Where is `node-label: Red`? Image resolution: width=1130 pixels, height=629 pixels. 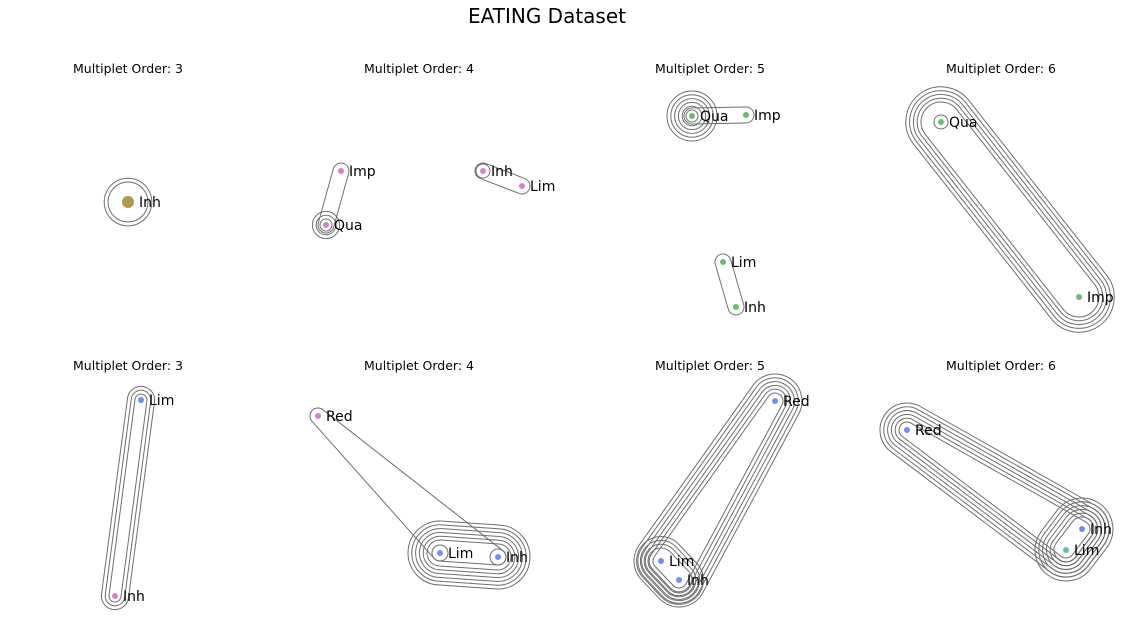 node-label: Red is located at coordinates (928, 431).